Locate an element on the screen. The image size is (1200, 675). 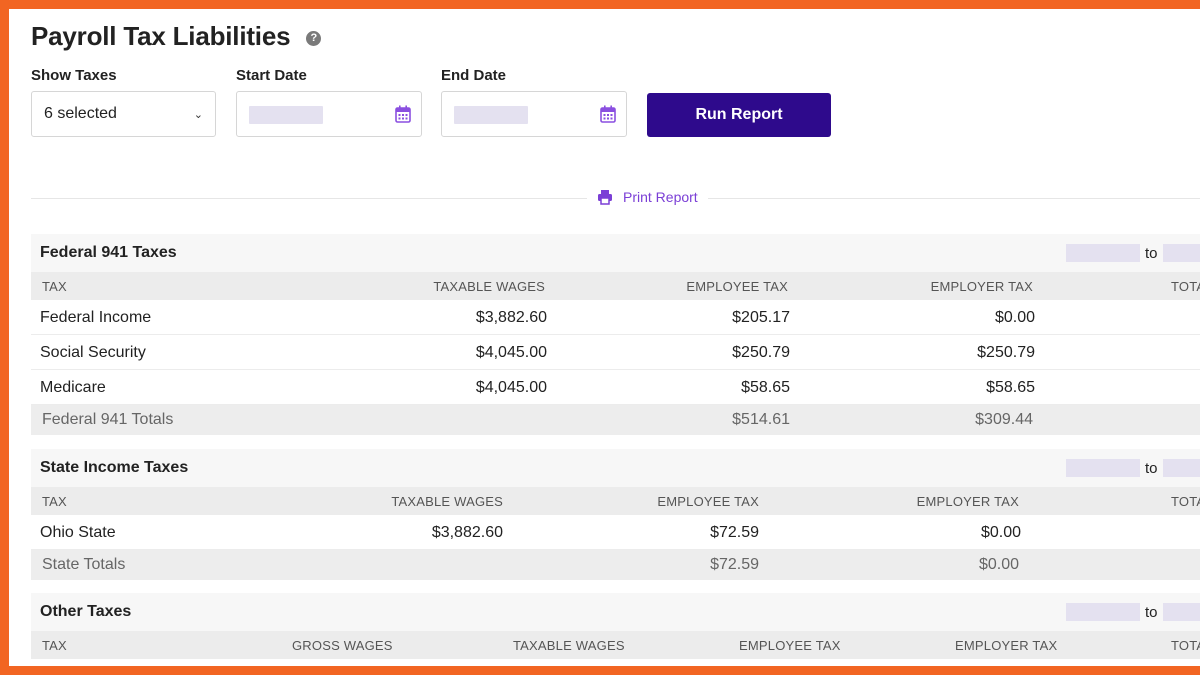
total-employer-tax: $0.00 is located at coordinates (998, 564).